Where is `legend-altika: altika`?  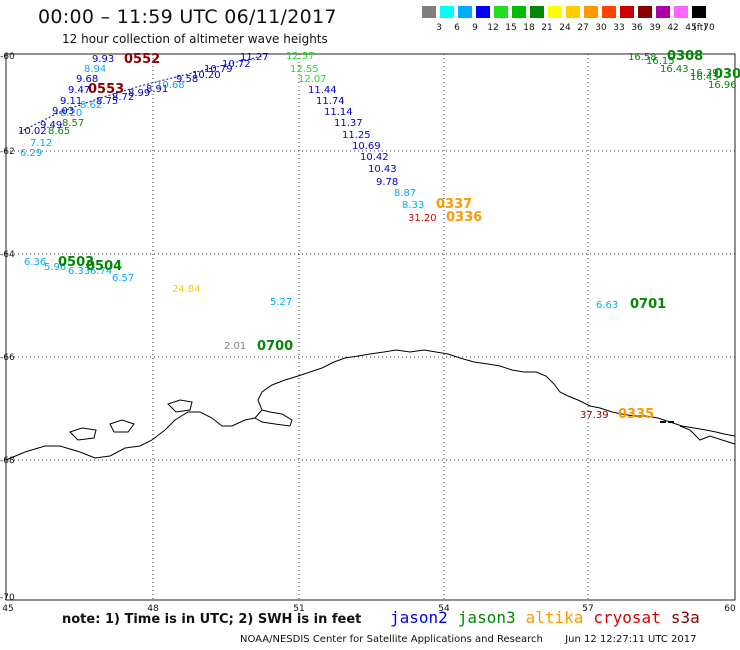 legend-altika: altika is located at coordinates (554, 617).